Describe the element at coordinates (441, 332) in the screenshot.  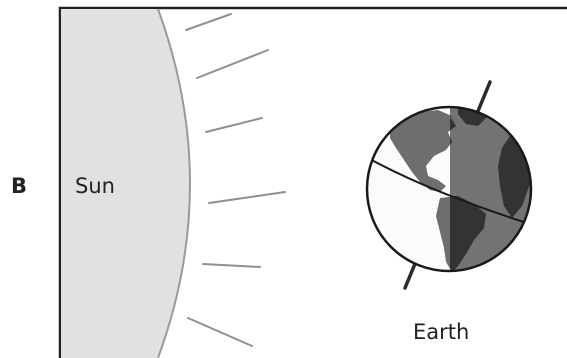
I see `earth-label: Earth` at that location.